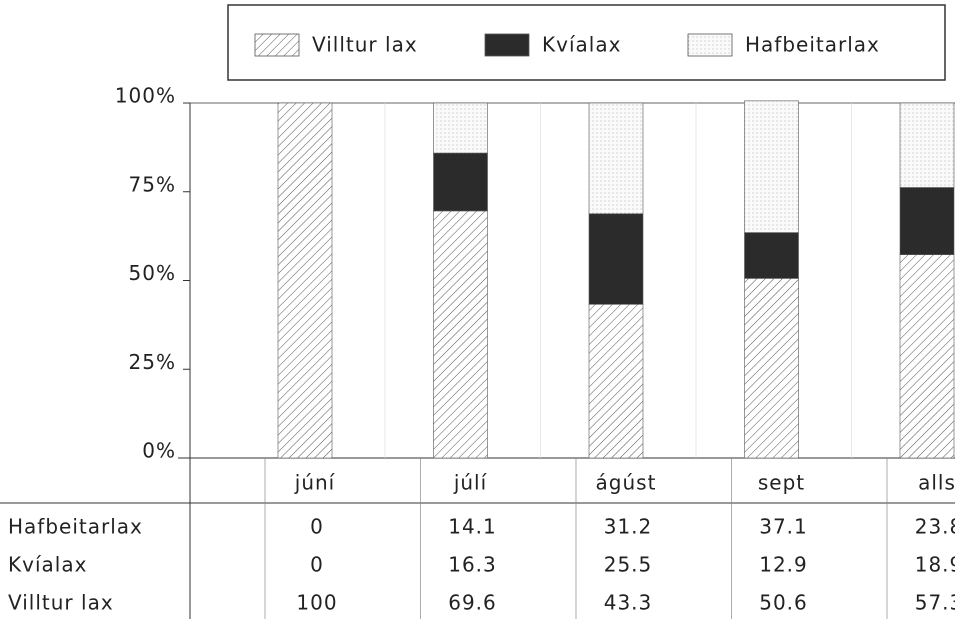 This screenshot has width=955, height=619. What do you see at coordinates (365, 45) in the screenshot?
I see `legend-label: Villtur lax` at bounding box center [365, 45].